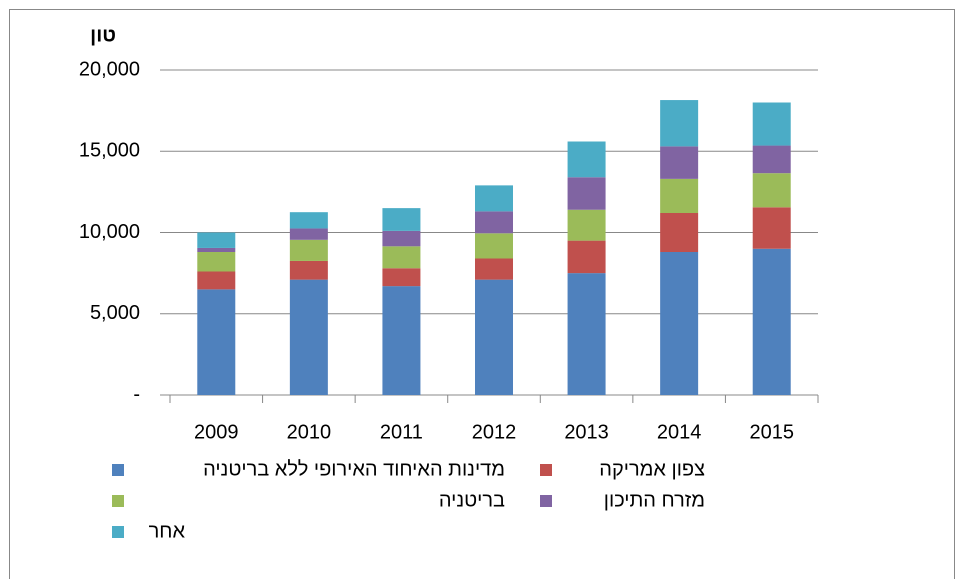  I want to click on x-tick-label: 2010, so click(309, 432).